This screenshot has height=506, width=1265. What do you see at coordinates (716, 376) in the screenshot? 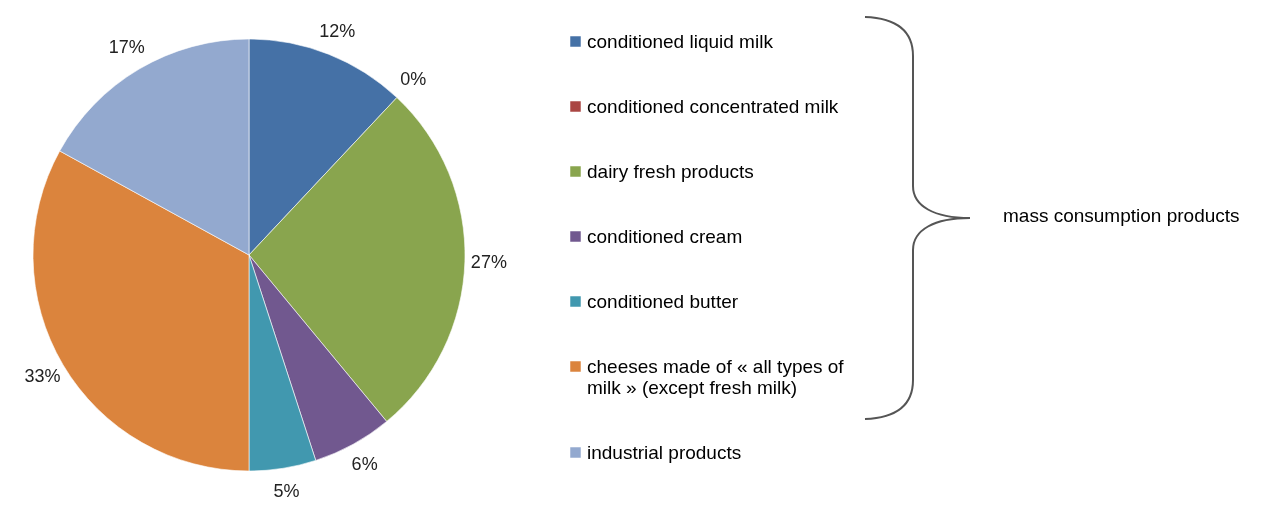
I see `legend-label: cheeses made of « all types of milk » (except fresh milk)` at bounding box center [716, 376].